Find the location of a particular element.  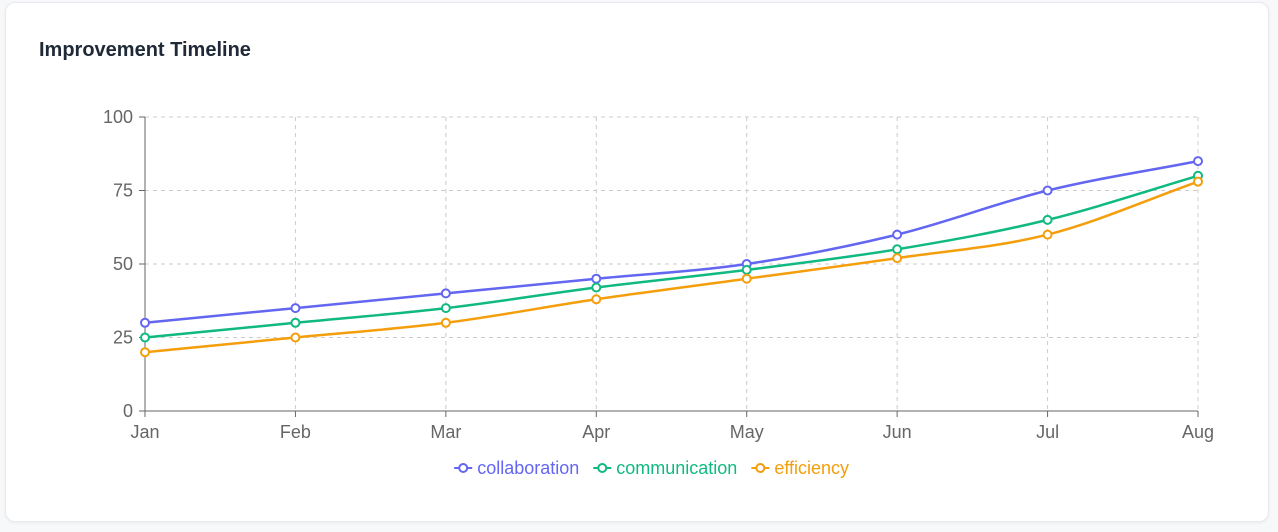

y-tick-label: 75 is located at coordinates (123, 191).